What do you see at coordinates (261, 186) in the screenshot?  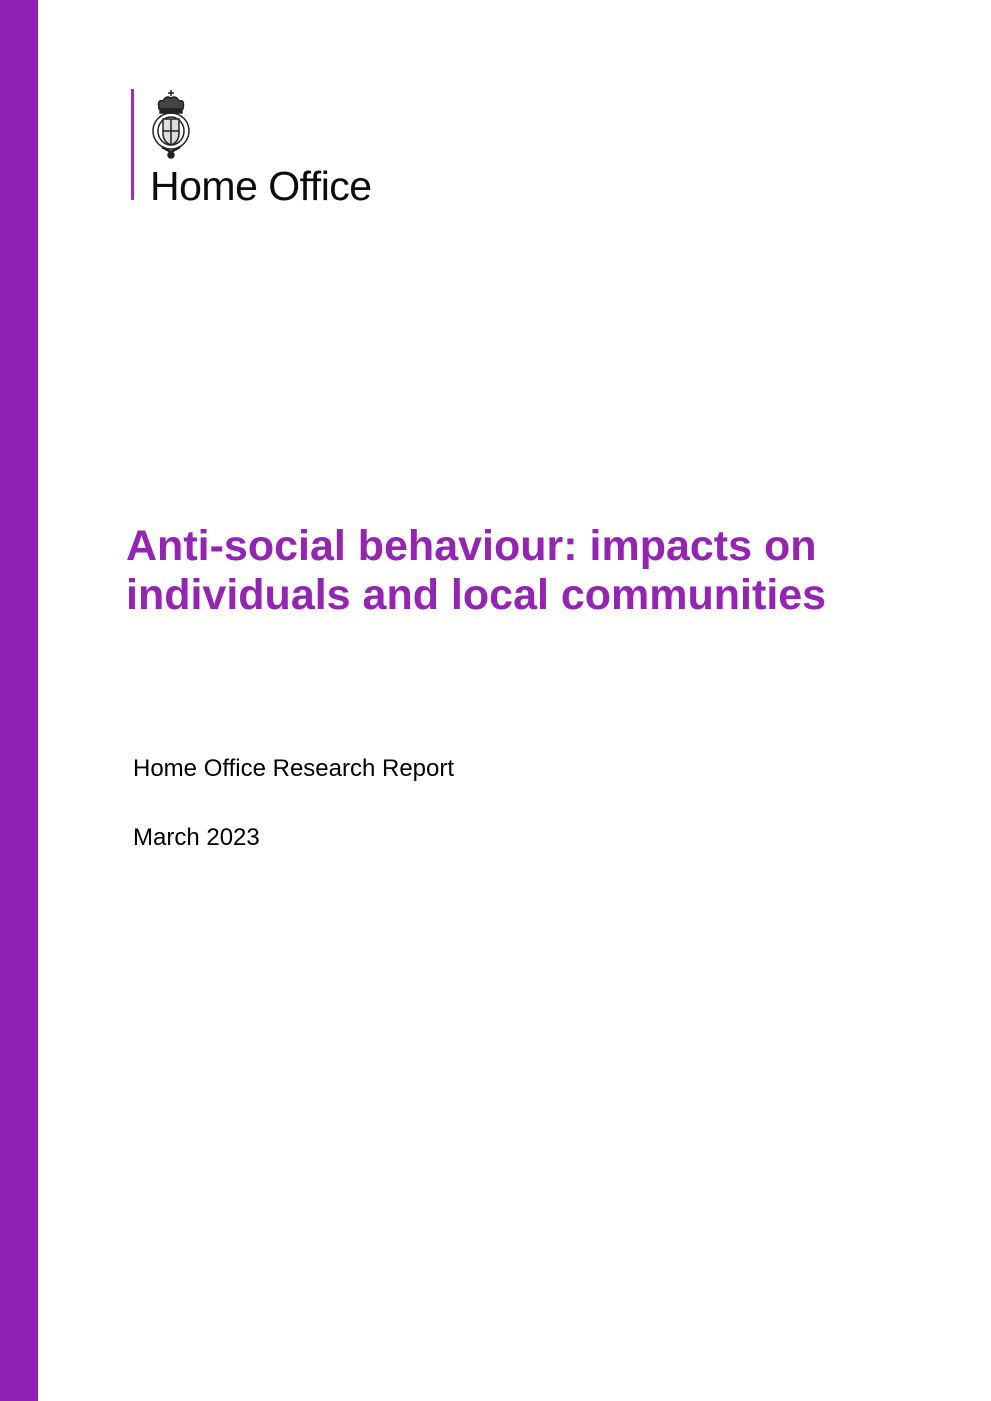 I see `logo-text: Home Office` at bounding box center [261, 186].